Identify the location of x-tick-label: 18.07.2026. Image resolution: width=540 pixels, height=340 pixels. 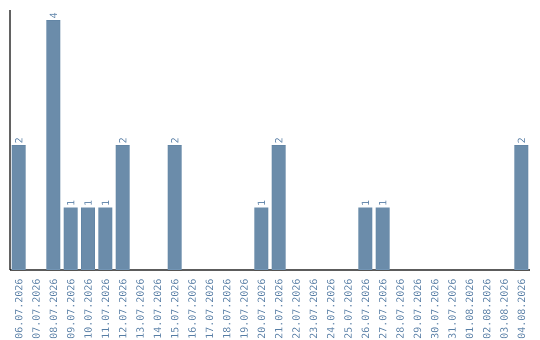
(226, 308).